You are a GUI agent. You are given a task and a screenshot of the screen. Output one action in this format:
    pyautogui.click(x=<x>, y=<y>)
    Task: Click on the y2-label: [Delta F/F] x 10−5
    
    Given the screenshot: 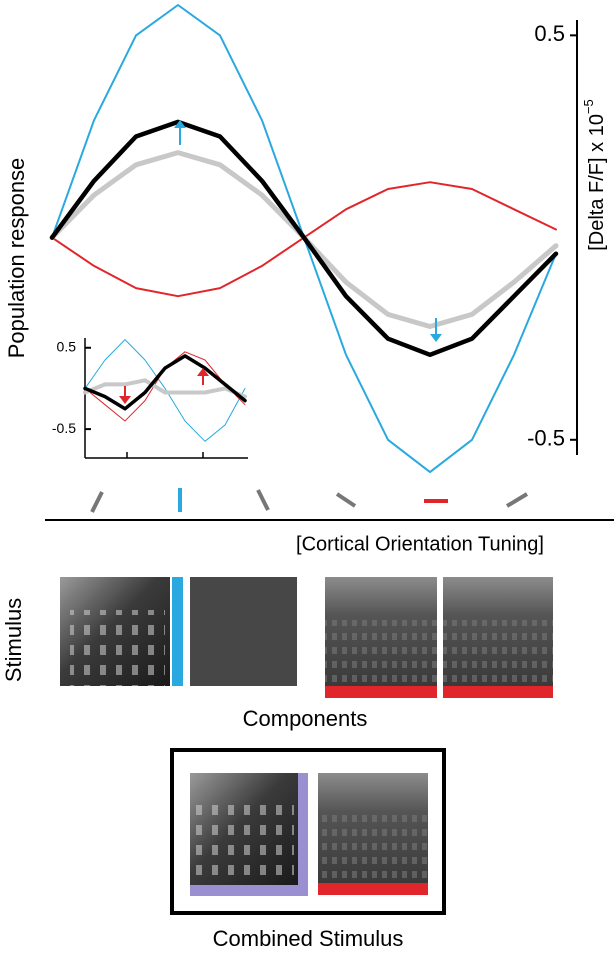 What is the action you would take?
    pyautogui.click(x=594, y=175)
    